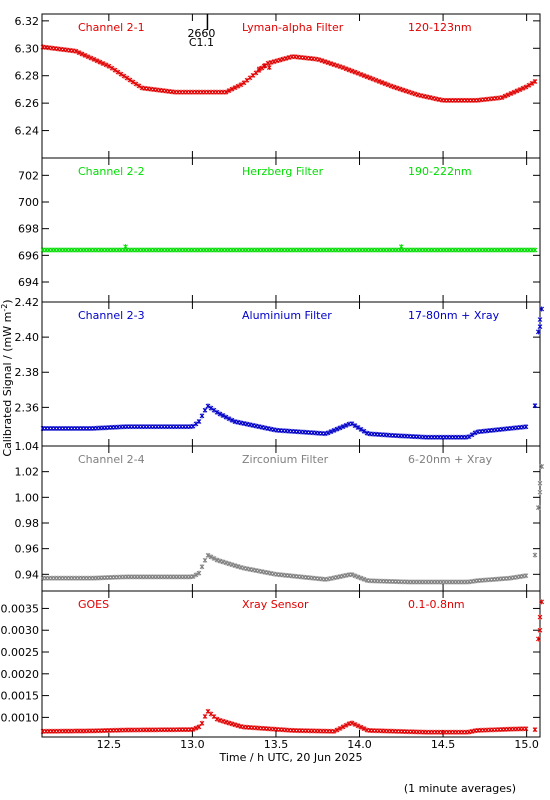 This screenshot has height=800, width=550. What do you see at coordinates (109, 744) in the screenshot?
I see `x-tick-label: 12.5` at bounding box center [109, 744].